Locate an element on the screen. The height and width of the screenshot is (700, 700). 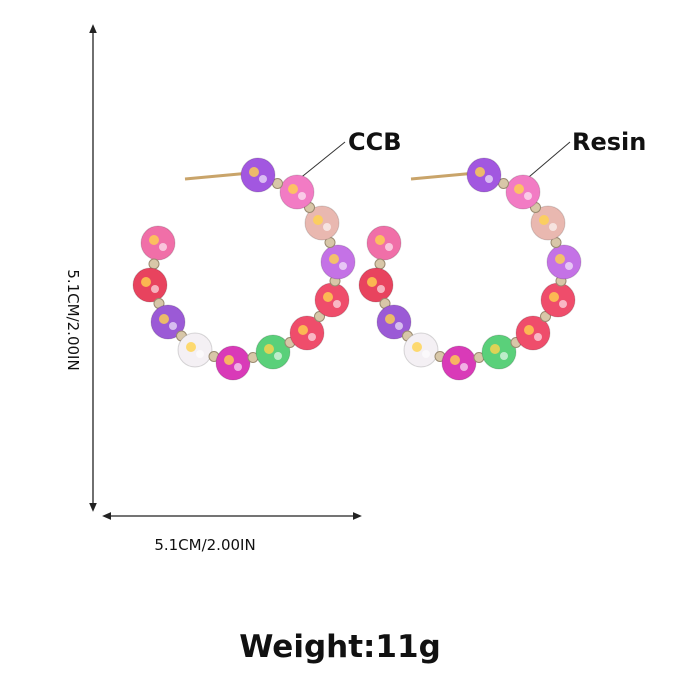
width-label: 5.1CM/2.00IN is located at coordinates (204, 545).